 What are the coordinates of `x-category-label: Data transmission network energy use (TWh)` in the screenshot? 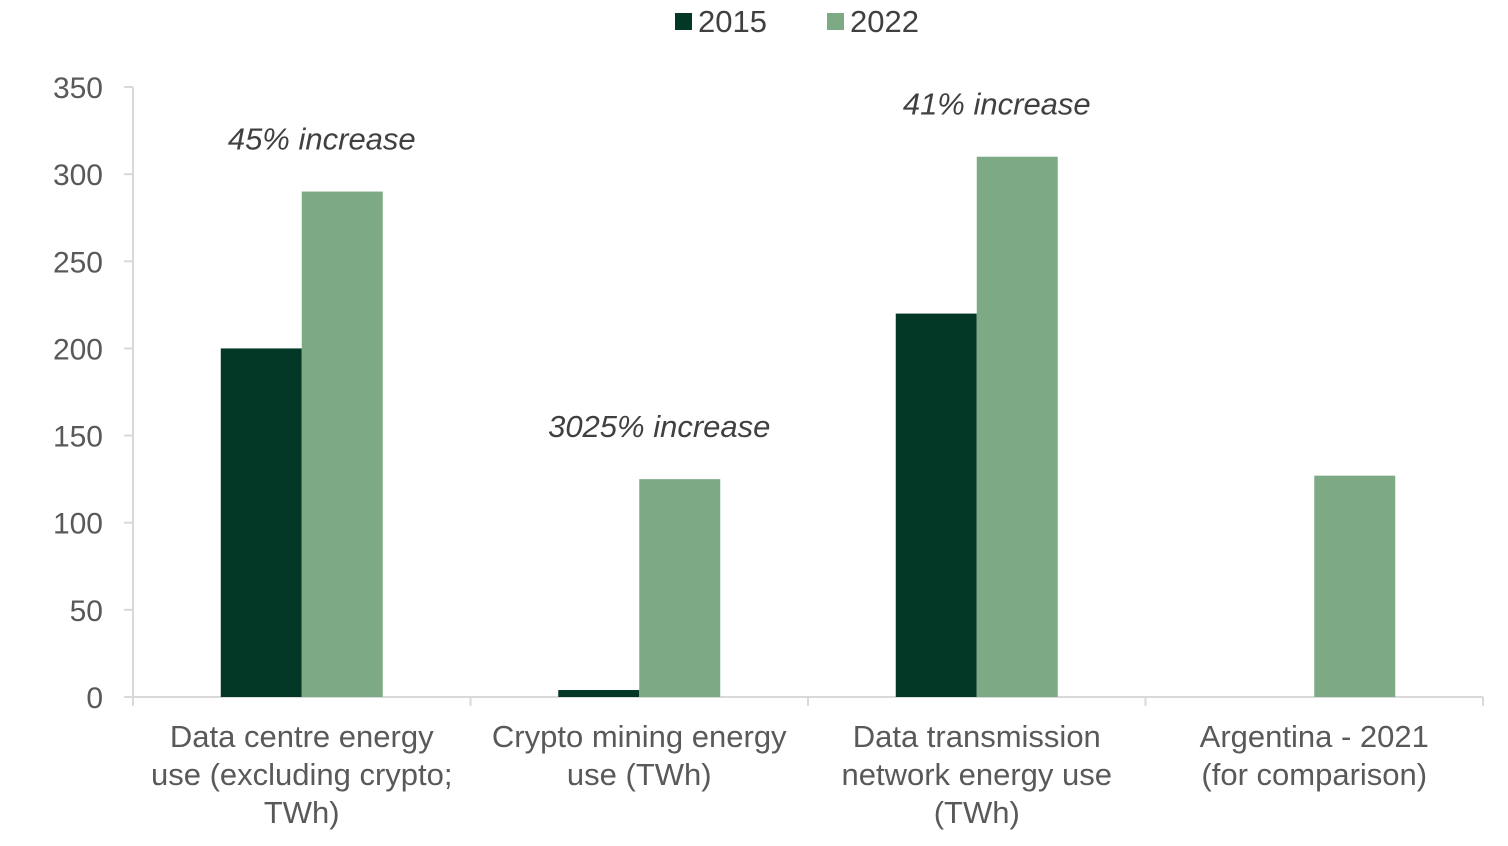 It's located at (976, 774).